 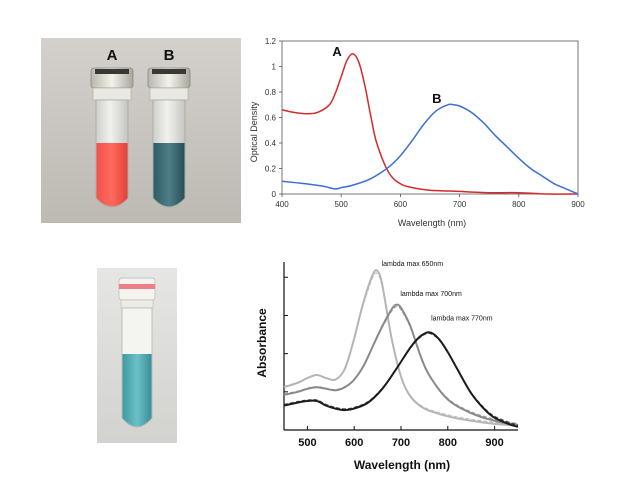 I want to click on series-line-b, so click(x=430, y=149).